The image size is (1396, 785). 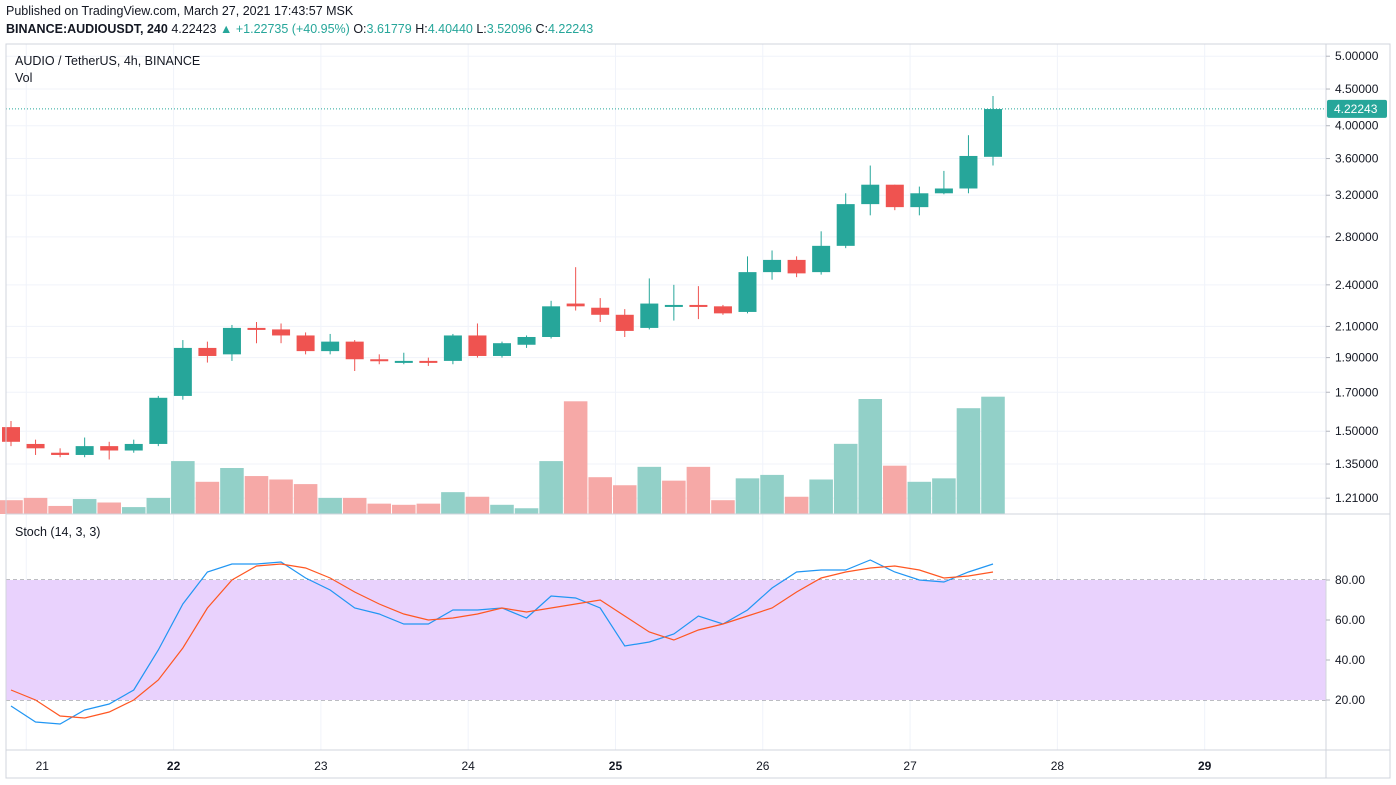 I want to click on stoch-lines, so click(x=502, y=642).